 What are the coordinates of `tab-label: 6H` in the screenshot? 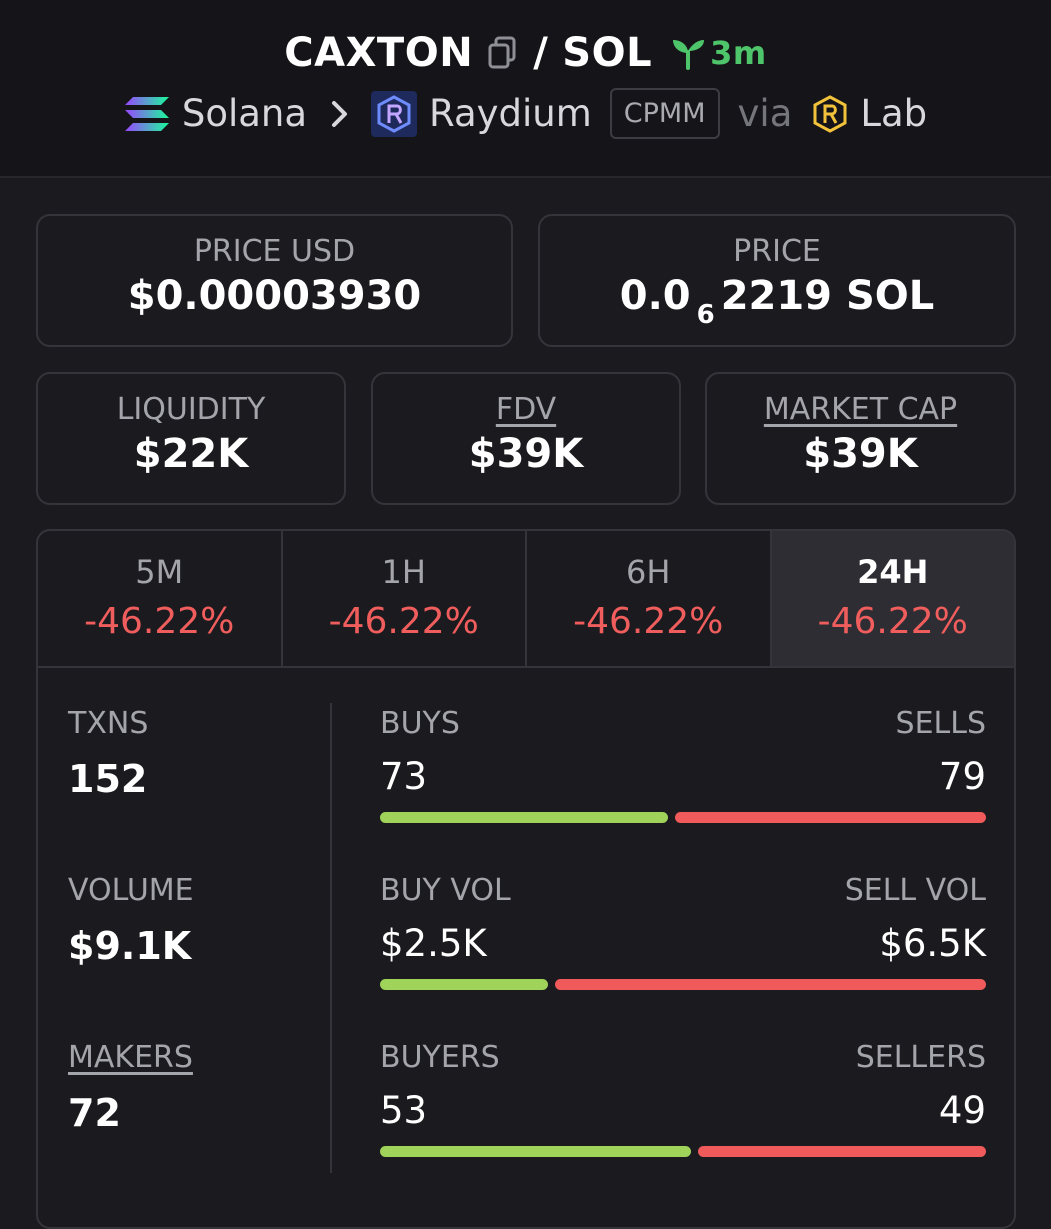 It's located at (648, 572).